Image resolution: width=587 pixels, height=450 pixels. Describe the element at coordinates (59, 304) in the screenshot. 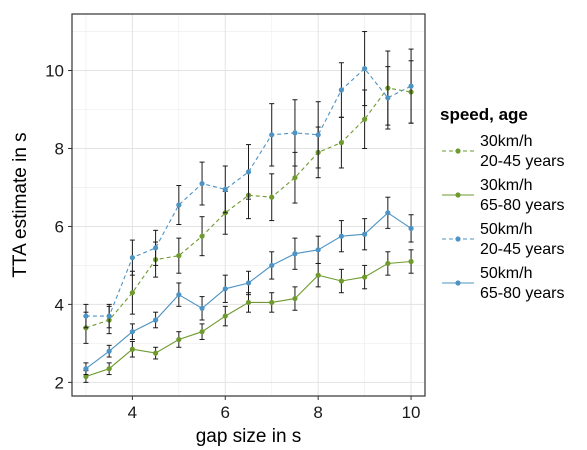

I see `y-tick-label: 4` at that location.